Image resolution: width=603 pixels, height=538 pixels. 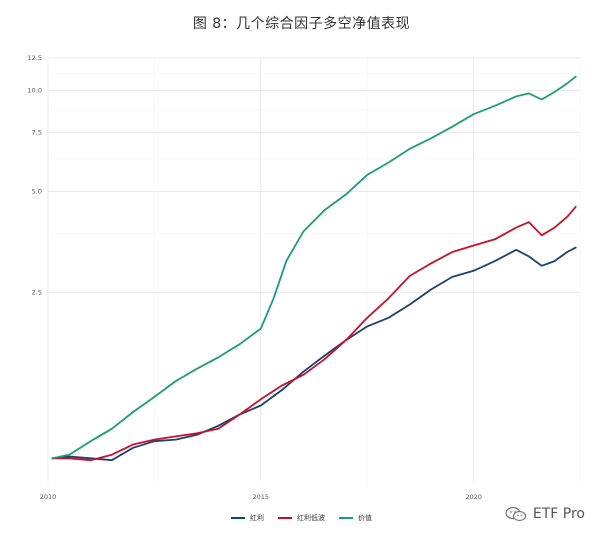 I want to click on y-axis-ticks: 2.5 5.0 7.5 10.0 12.5, so click(x=35, y=175).